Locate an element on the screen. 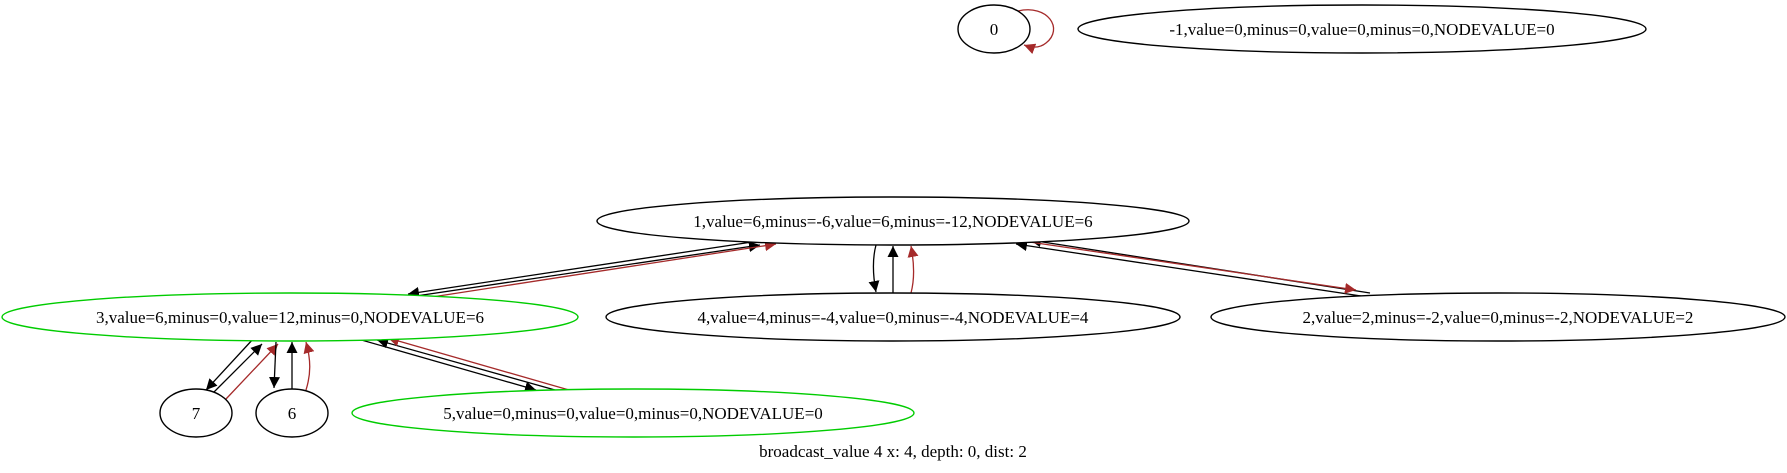 The height and width of the screenshot is (473, 1787). graph-node-6: 6 is located at coordinates (292, 413).